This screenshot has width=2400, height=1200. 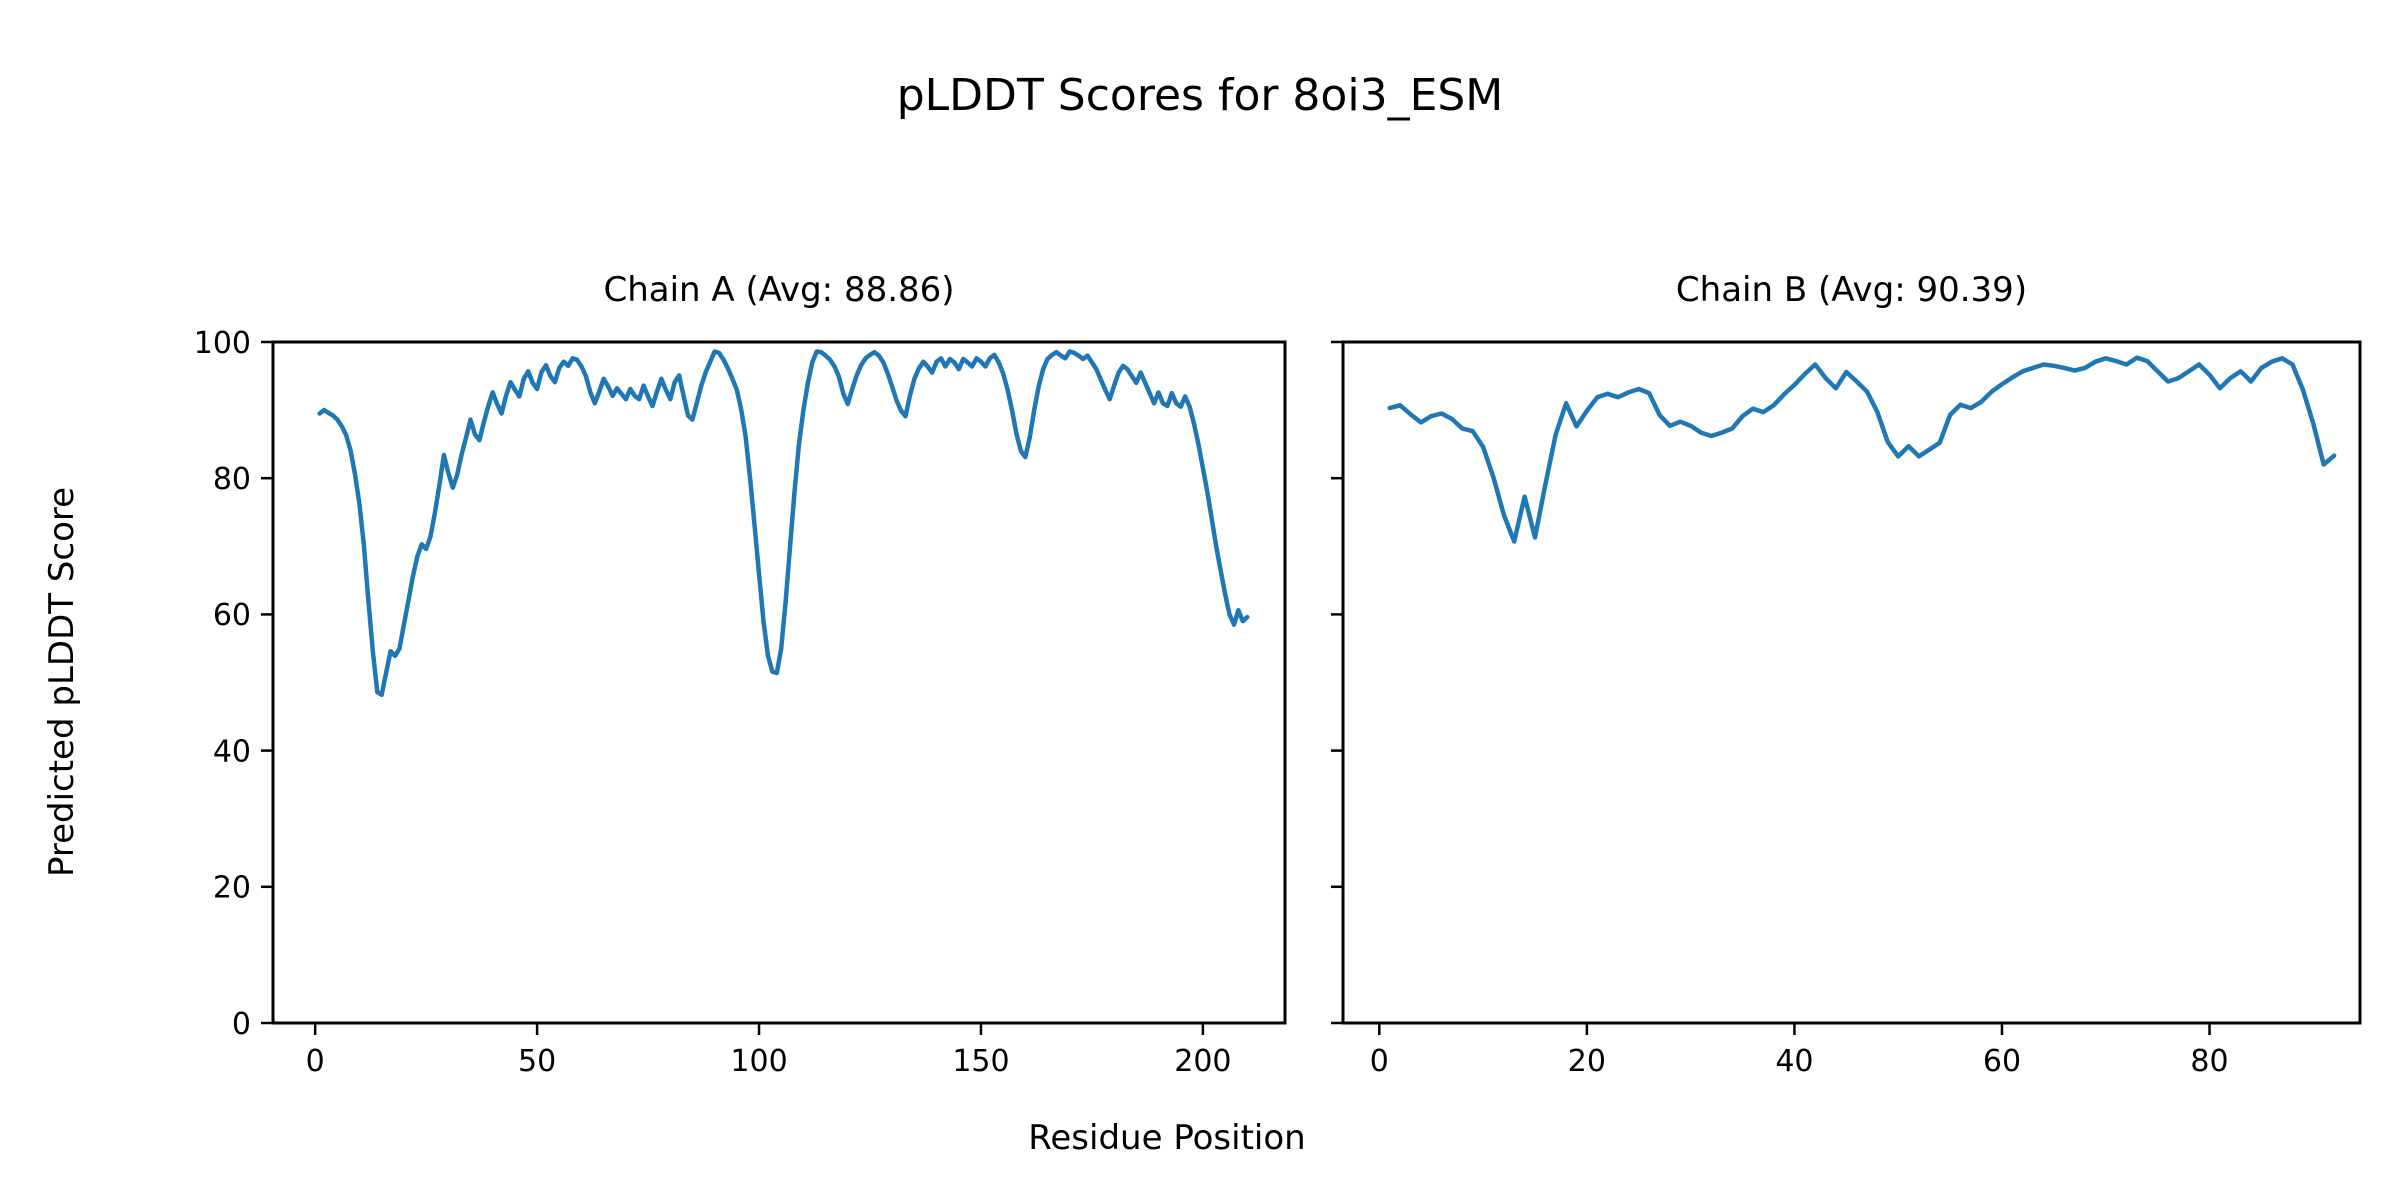 What do you see at coordinates (232, 751) in the screenshot?
I see `y-tick-label: 40` at bounding box center [232, 751].